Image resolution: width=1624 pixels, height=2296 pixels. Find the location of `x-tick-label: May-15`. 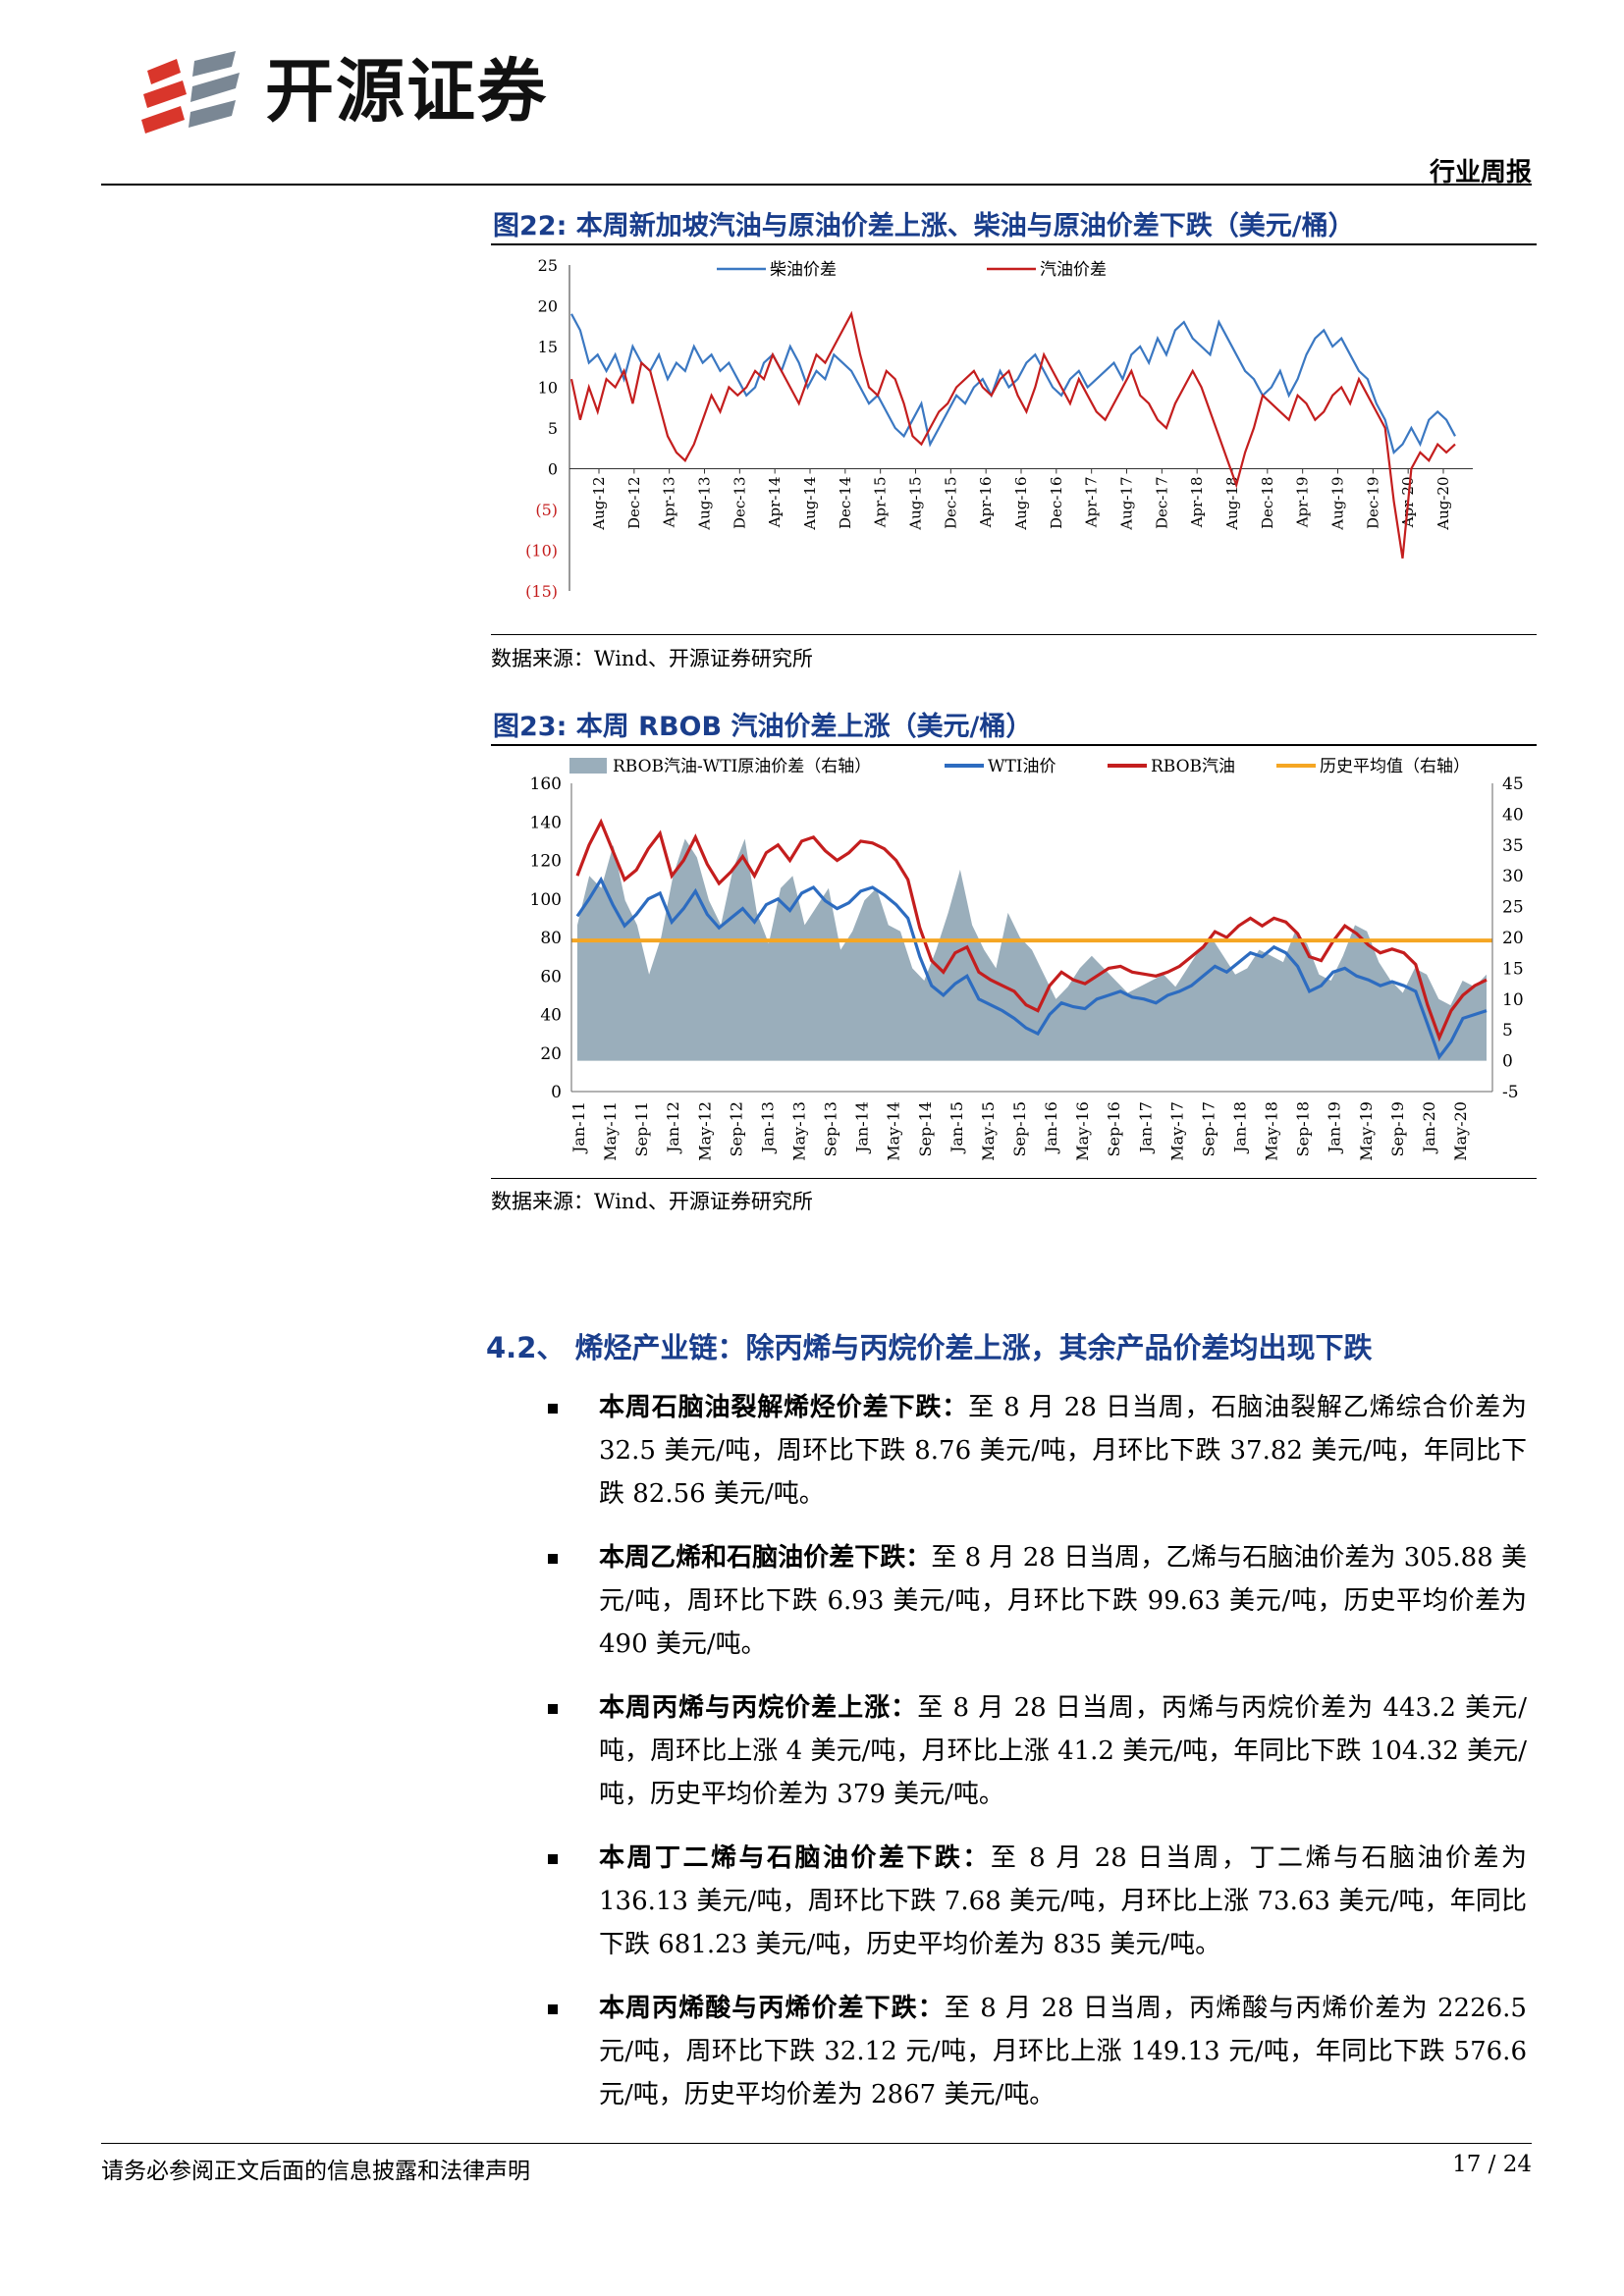

x-tick-label: May-15 is located at coordinates (988, 1131).